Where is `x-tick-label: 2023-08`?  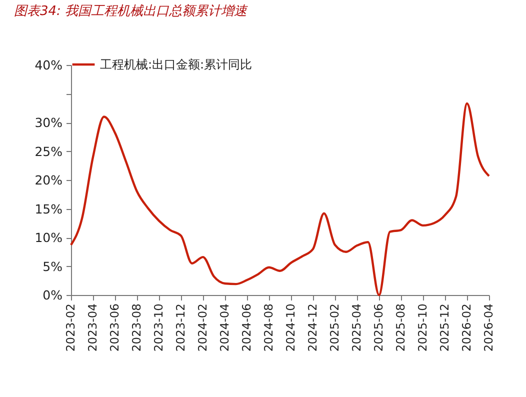
x-tick-label: 2023-08 is located at coordinates (137, 328).